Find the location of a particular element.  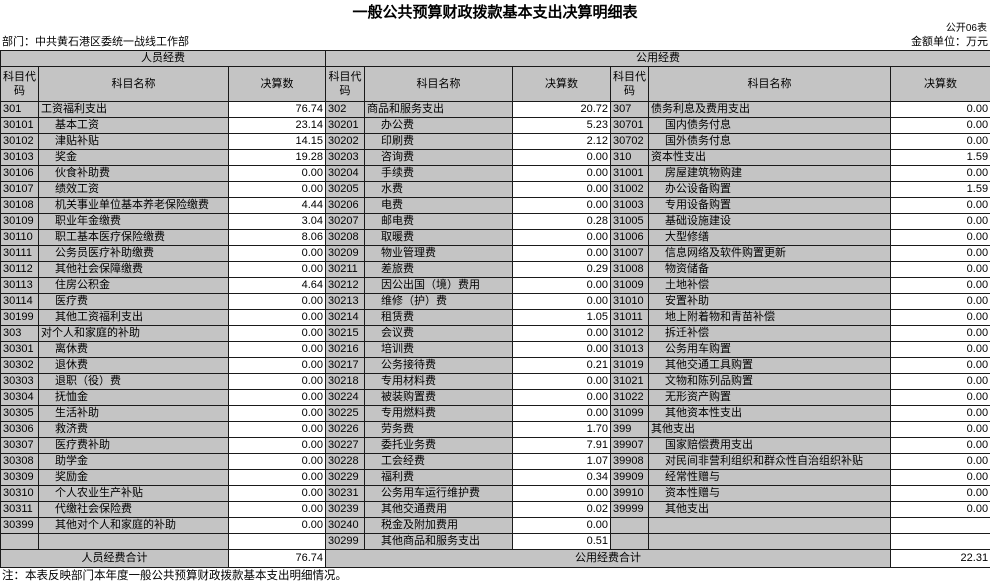

code-cell: 31022 is located at coordinates (630, 397).